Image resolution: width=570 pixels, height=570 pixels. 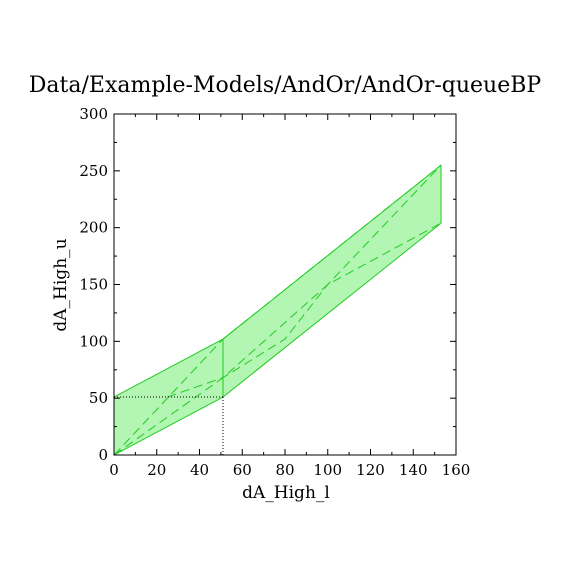 What do you see at coordinates (93, 228) in the screenshot?
I see `y-tick-label: 200` at bounding box center [93, 228].